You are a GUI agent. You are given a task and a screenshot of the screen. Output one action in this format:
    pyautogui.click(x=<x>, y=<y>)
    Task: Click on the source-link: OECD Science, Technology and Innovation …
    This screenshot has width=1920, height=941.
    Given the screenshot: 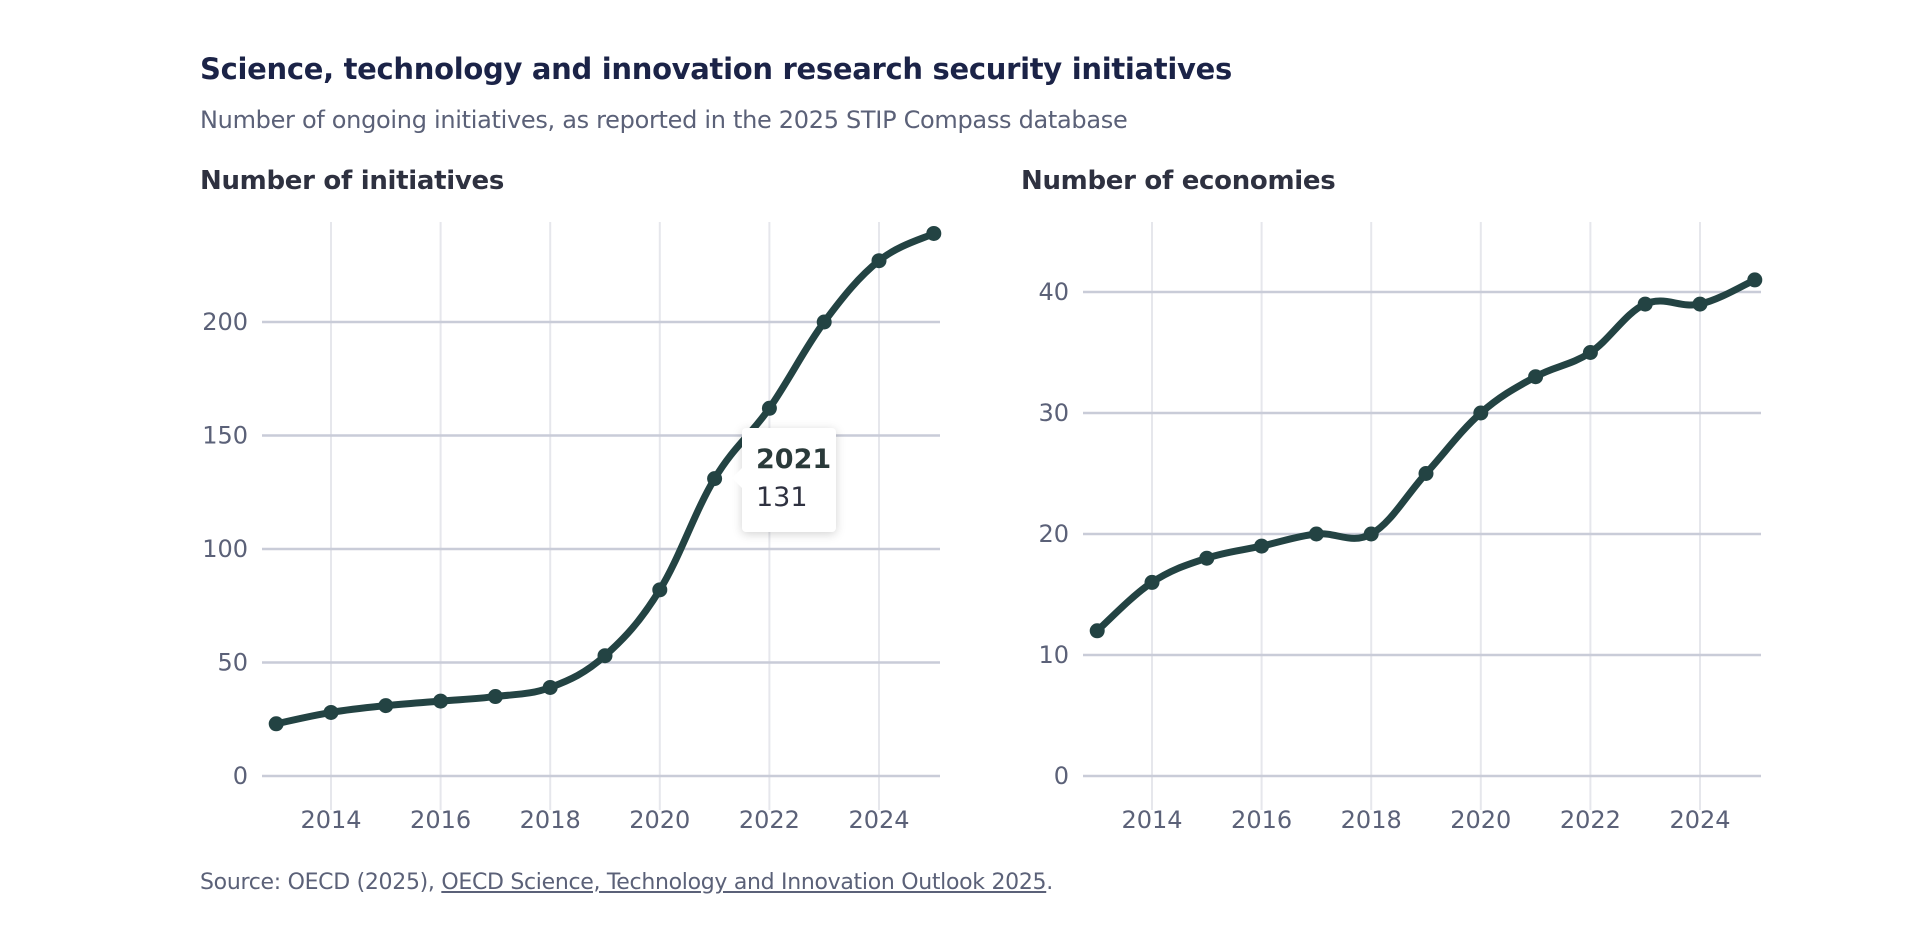 What is the action you would take?
    pyautogui.click(x=744, y=882)
    